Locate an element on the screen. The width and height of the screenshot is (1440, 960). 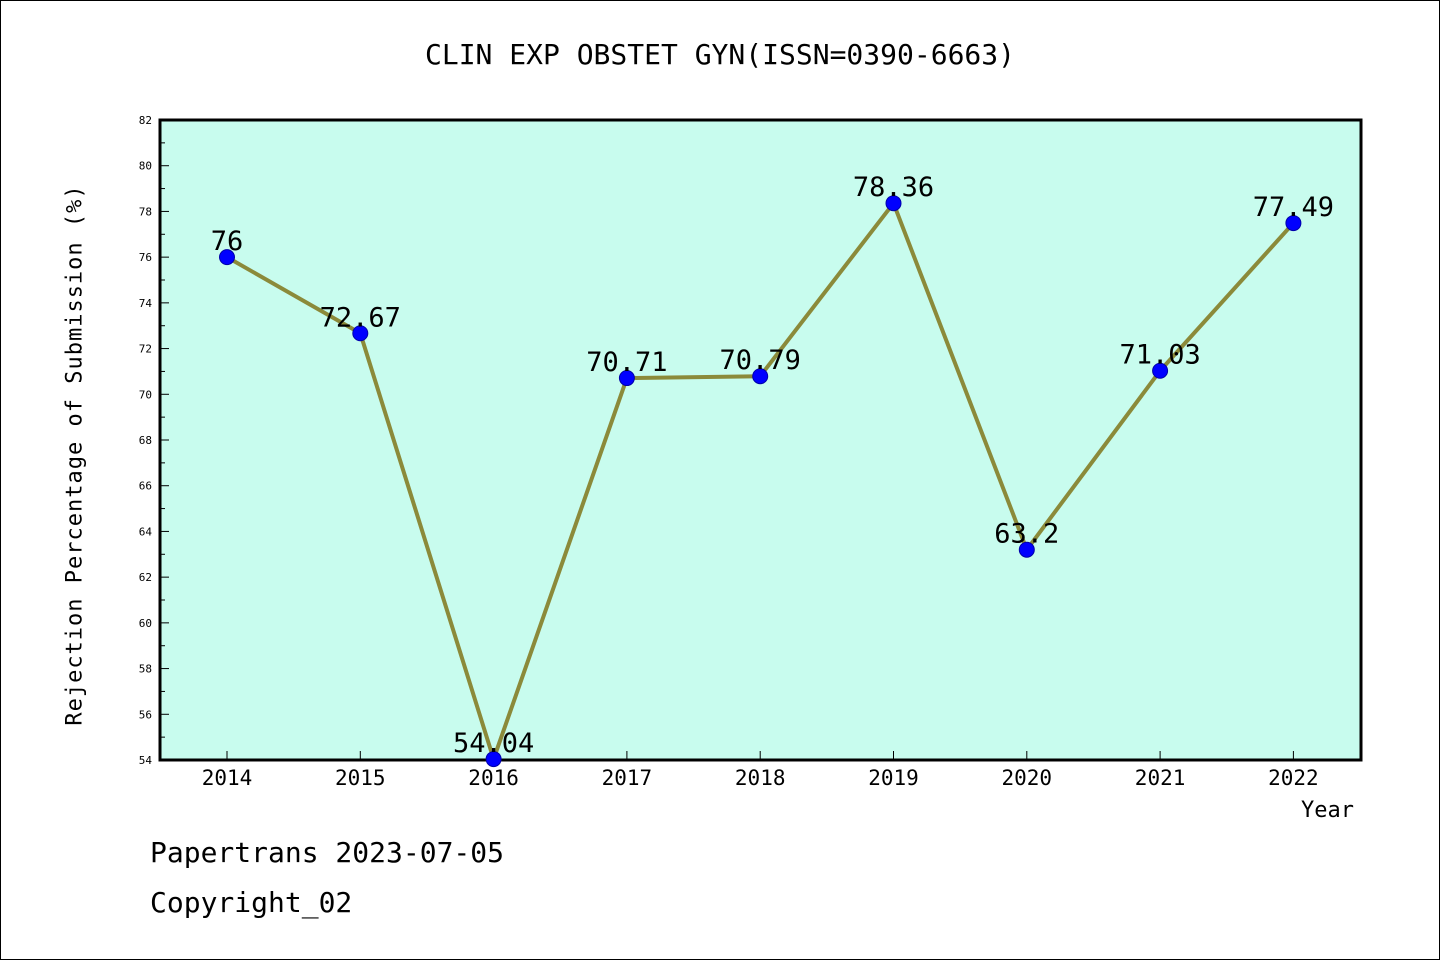
x-tick-label: 2019 is located at coordinates (893, 778).